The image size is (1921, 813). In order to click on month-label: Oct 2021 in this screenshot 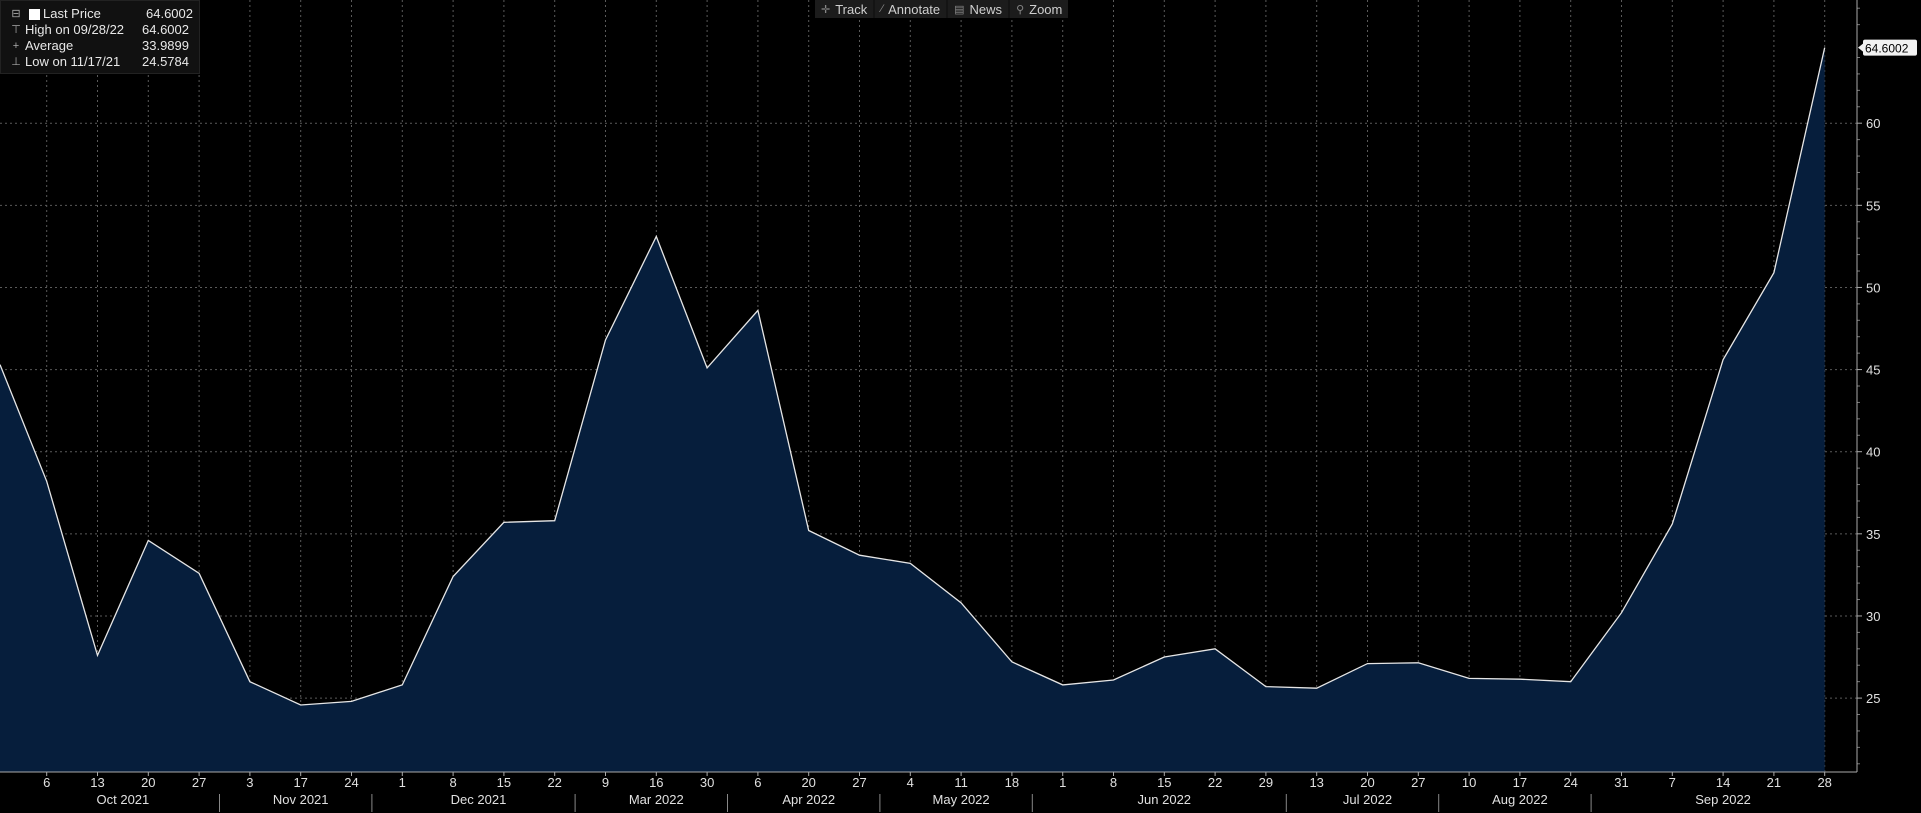, I will do `click(123, 799)`.